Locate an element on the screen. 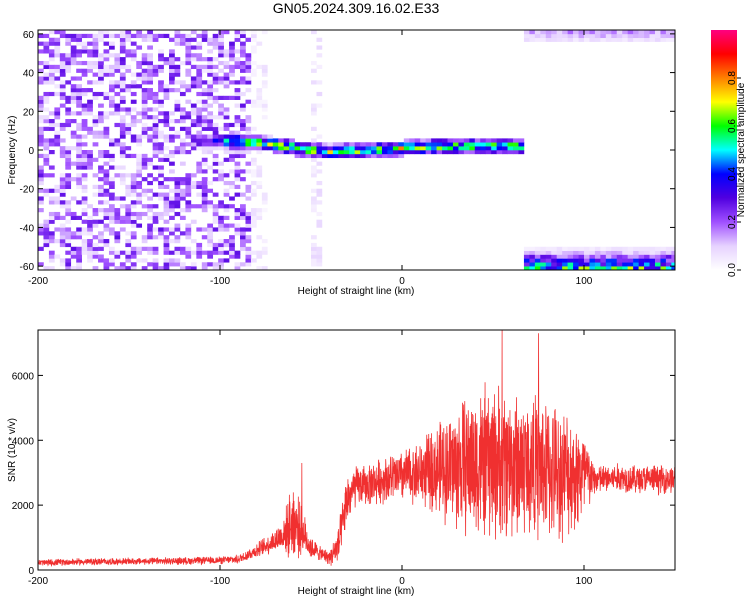 The image size is (750, 600). y-tick-label: -40 is located at coordinates (27, 228).